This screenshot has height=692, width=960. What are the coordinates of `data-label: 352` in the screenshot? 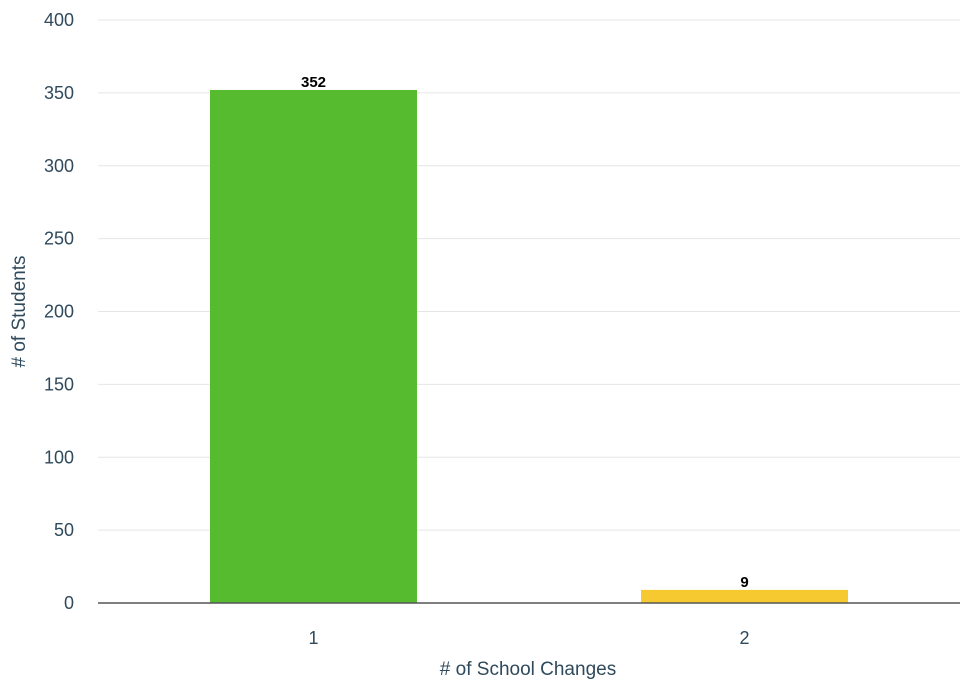 It's located at (313, 82).